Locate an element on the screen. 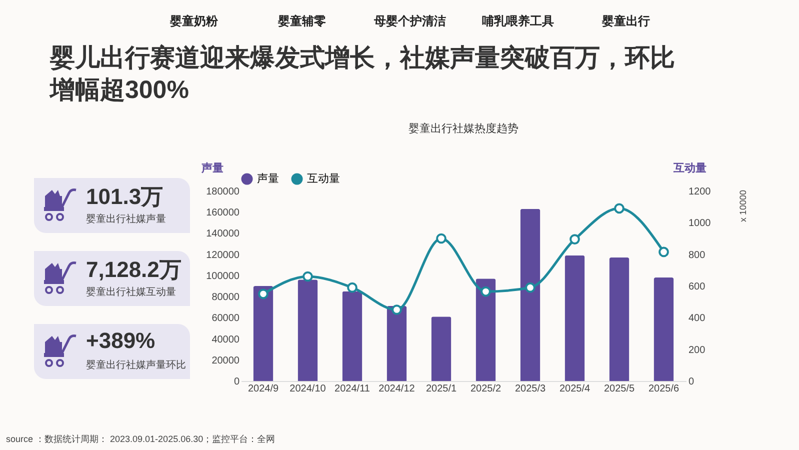 The width and height of the screenshot is (799, 450). legend-label: 声量 is located at coordinates (268, 178).